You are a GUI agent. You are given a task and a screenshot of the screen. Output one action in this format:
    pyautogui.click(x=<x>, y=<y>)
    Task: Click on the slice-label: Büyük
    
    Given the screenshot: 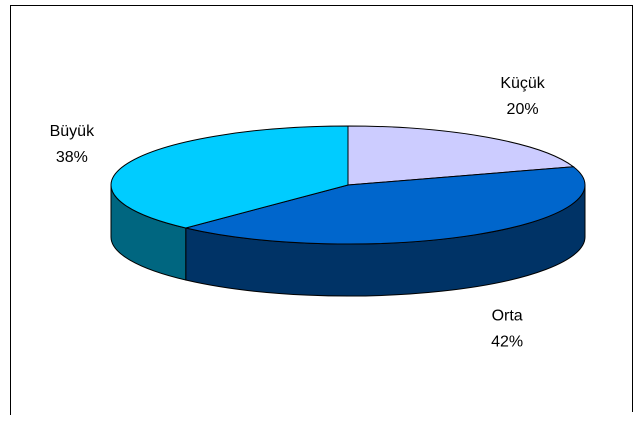 What is the action you would take?
    pyautogui.click(x=72, y=131)
    